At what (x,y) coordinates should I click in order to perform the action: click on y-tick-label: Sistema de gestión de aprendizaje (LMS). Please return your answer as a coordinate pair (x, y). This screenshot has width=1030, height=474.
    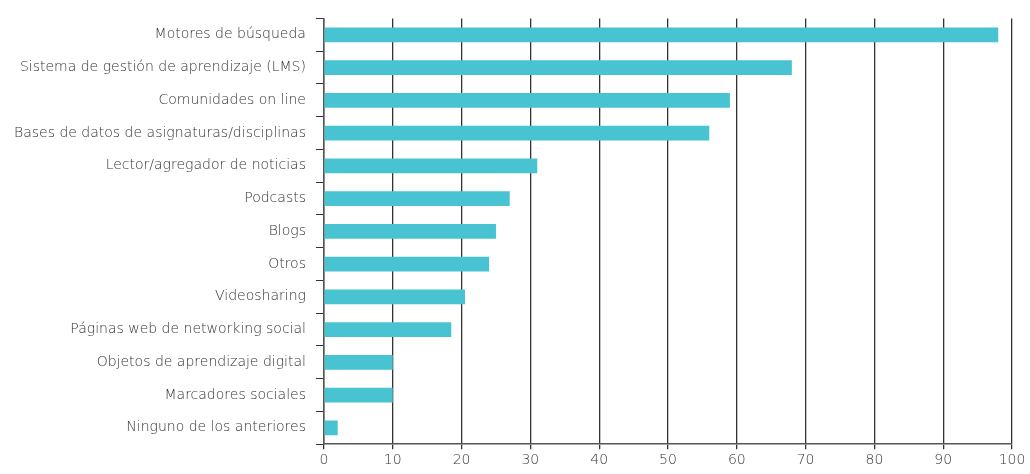
    Looking at the image, I should click on (162, 66).